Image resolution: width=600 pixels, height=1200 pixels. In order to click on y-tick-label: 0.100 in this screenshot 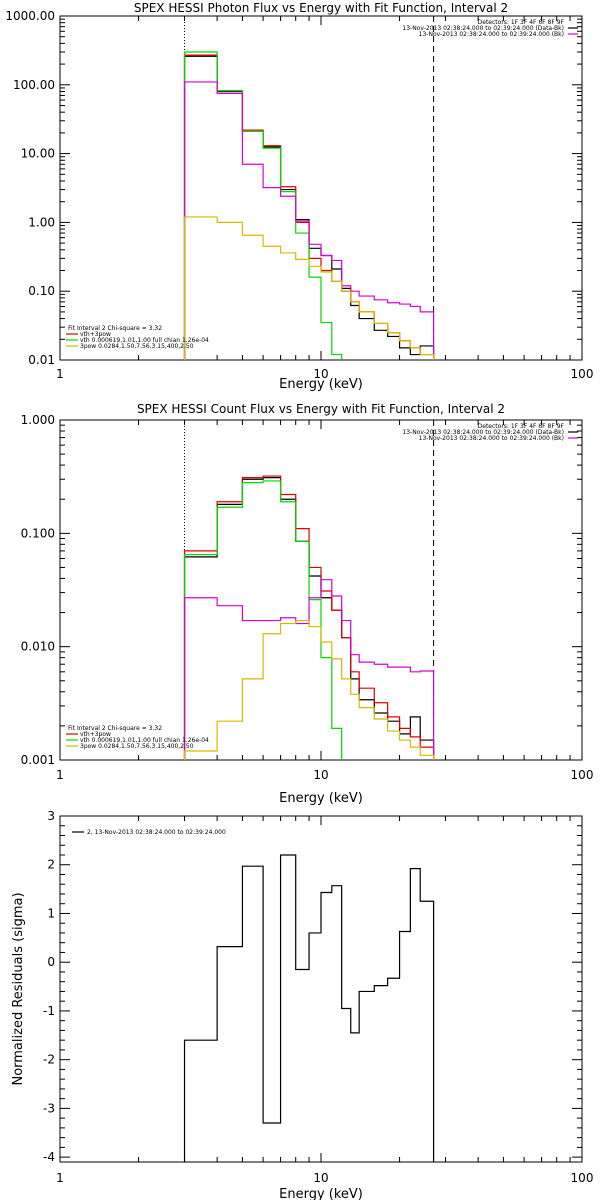, I will do `click(38, 533)`.